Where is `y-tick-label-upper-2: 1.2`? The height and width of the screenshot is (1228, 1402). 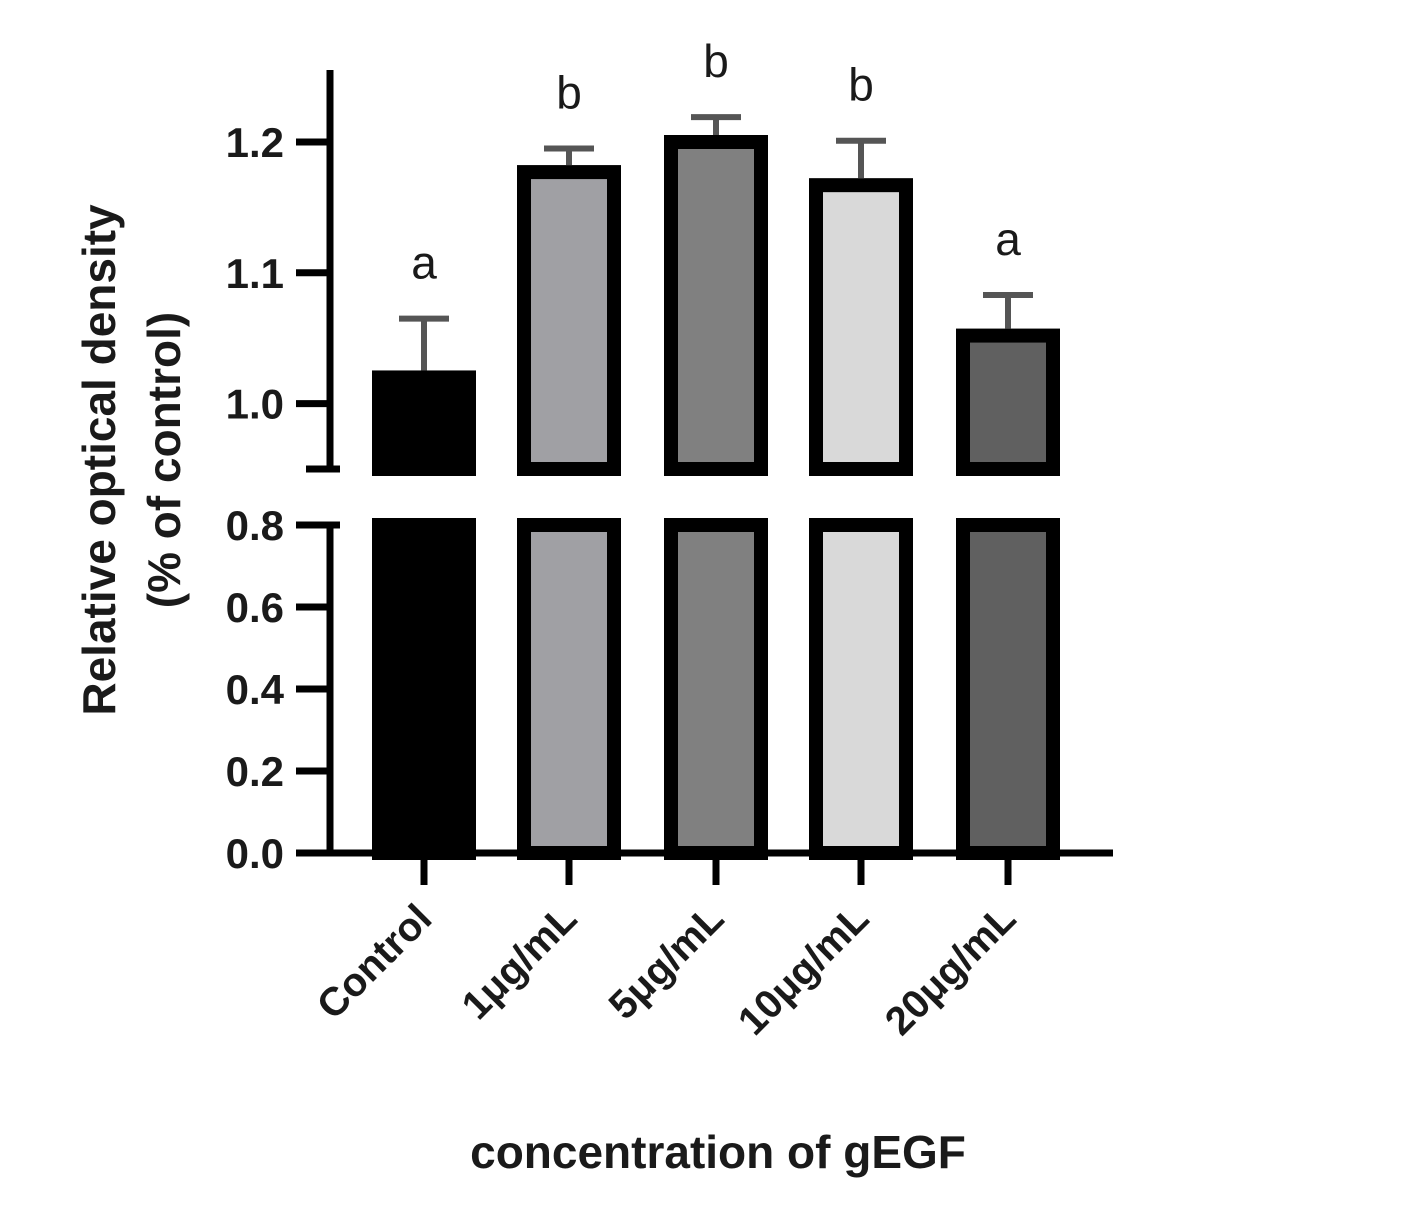
y-tick-label-upper-2: 1.2 is located at coordinates (255, 142).